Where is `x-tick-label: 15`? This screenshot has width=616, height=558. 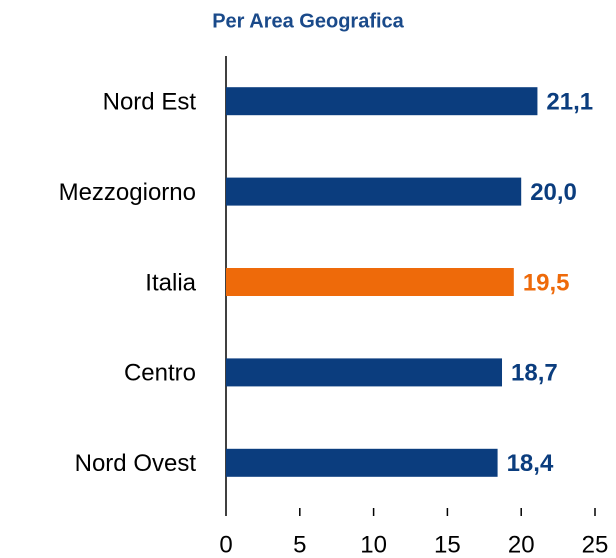
x-tick-label: 15 is located at coordinates (447, 544).